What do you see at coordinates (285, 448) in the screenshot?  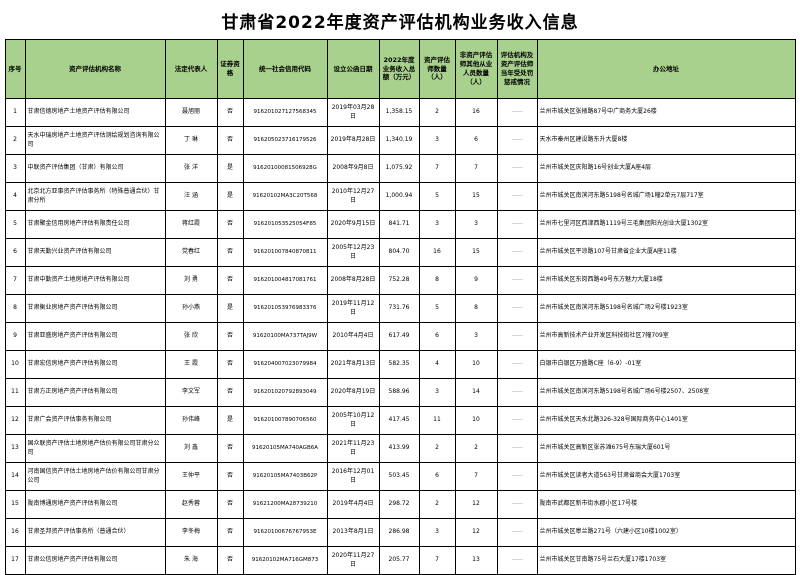 I see `table-cell: 91620105MA740AGB6A` at bounding box center [285, 448].